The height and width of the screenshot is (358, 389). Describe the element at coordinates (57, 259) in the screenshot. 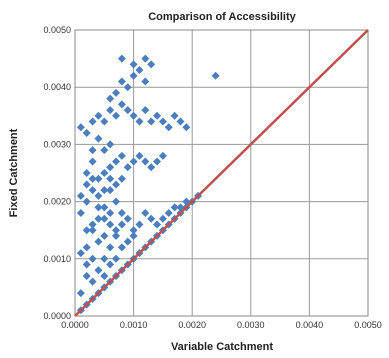

I see `y-tick-label: 0.0010` at that location.